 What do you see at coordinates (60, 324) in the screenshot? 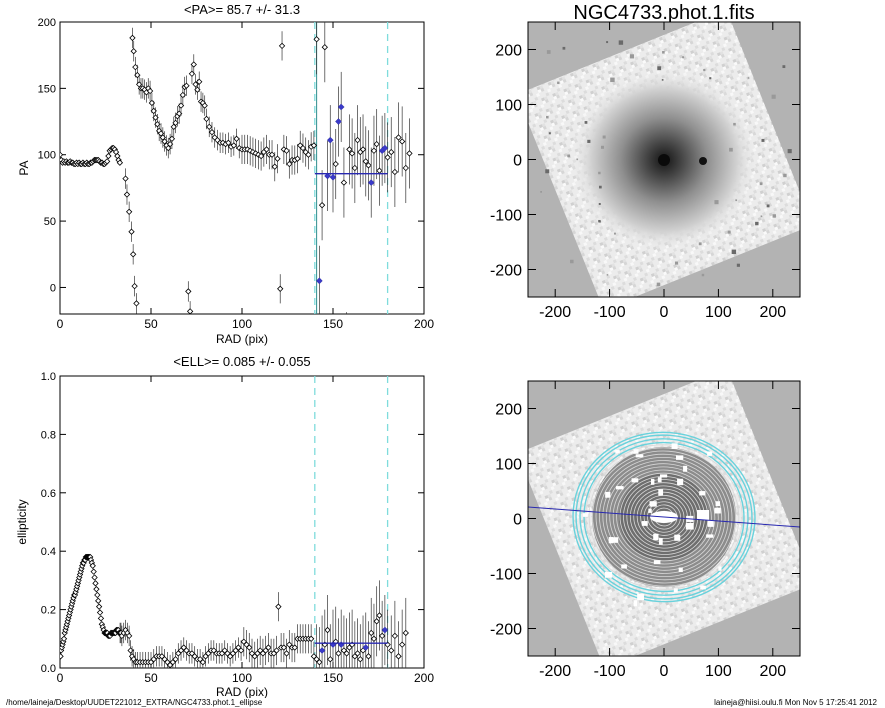
I see `pa-xtick-label: 0` at bounding box center [60, 324].